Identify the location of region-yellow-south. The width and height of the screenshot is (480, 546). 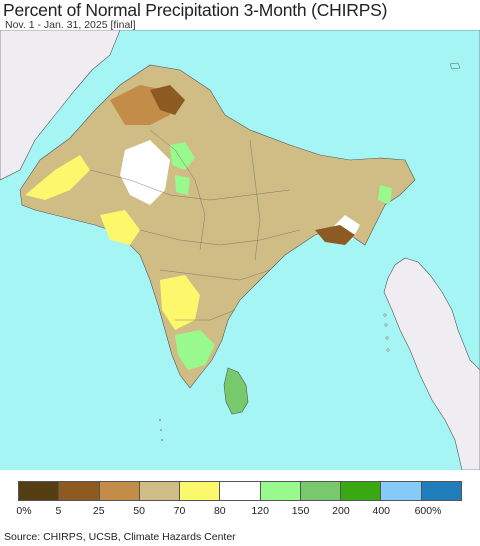
(180, 302).